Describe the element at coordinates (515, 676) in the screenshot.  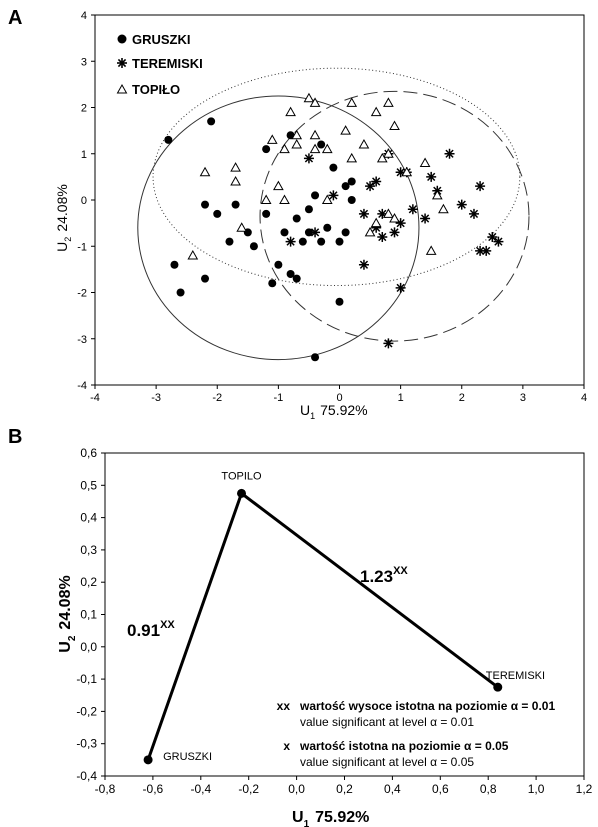
I see `centroid-label-teremiski: TEREMISKI` at that location.